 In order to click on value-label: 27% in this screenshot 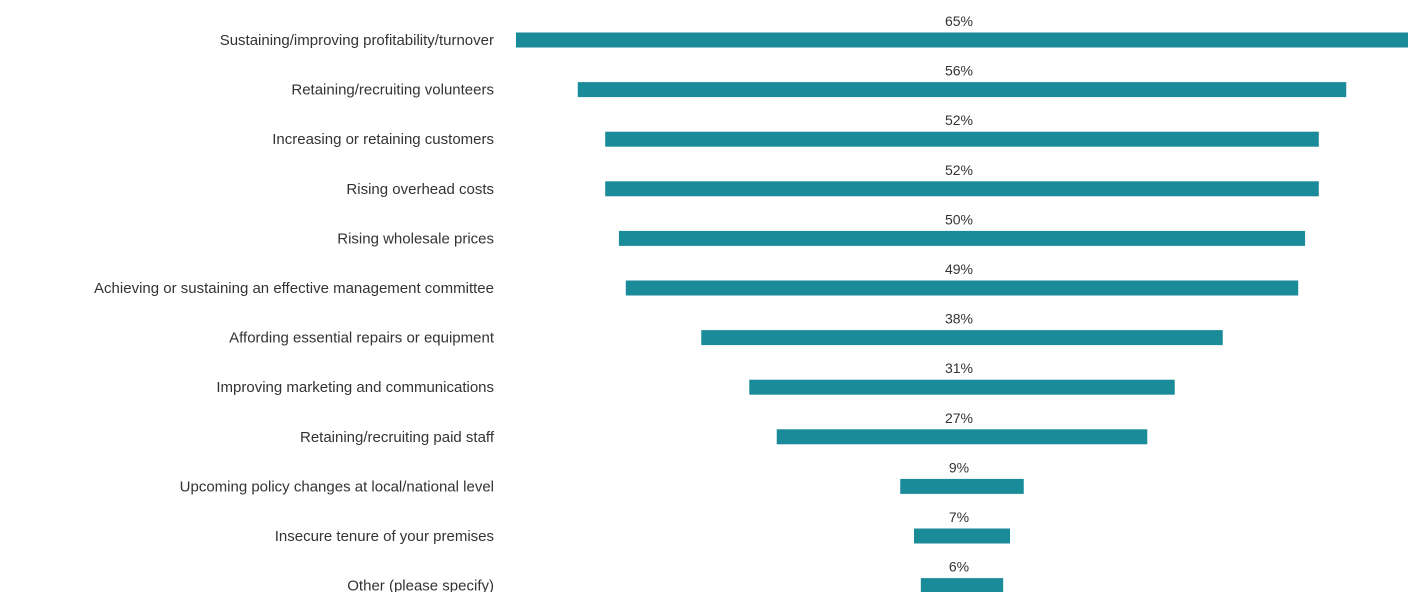, I will do `click(959, 418)`.